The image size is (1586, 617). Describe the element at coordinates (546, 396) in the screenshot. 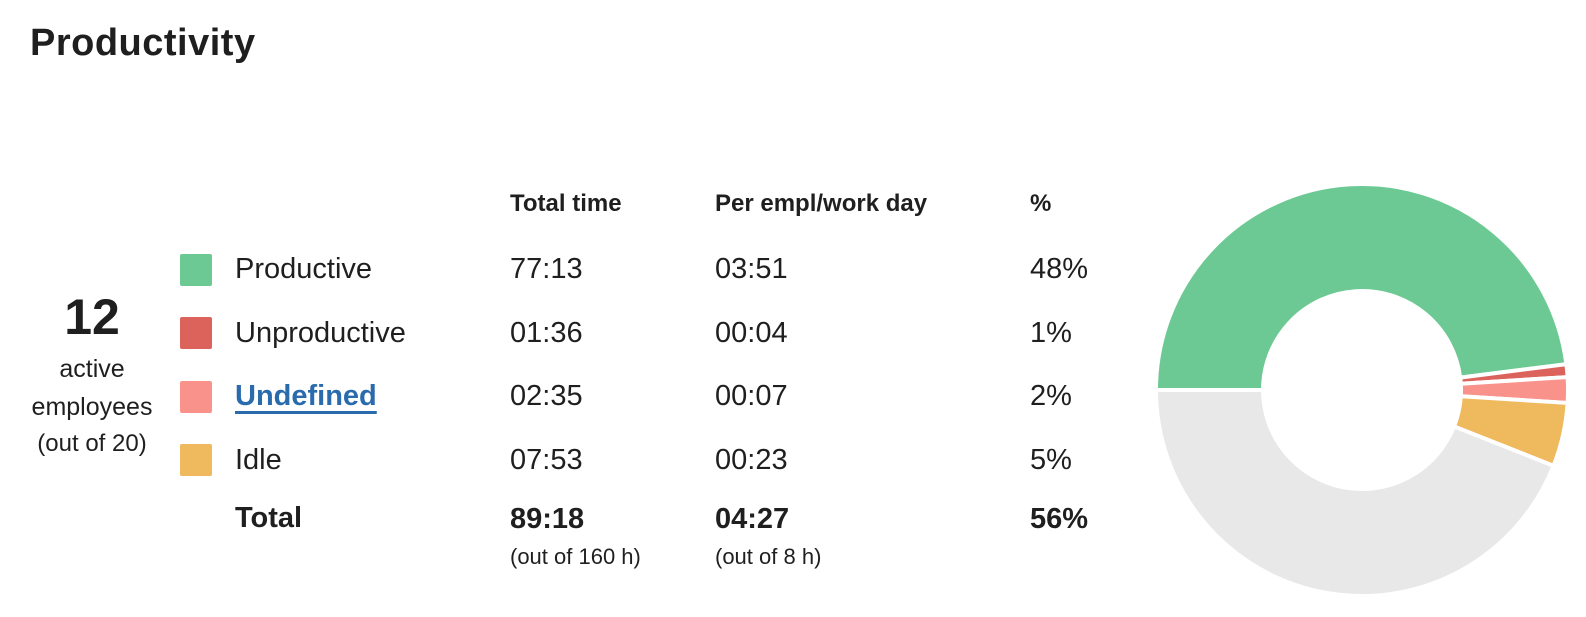

I see `undefined-total-time: 02:35` at that location.